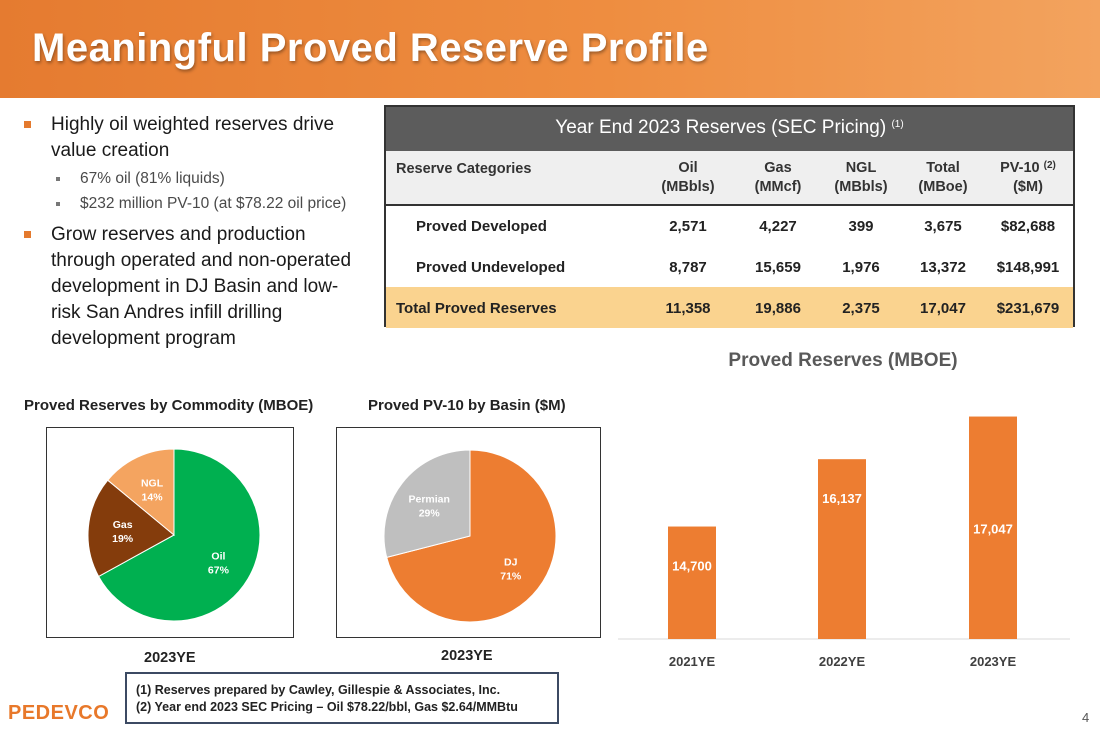  Describe the element at coordinates (467, 405) in the screenshot. I see `basin-chart-title: Proved PV-10 by Basin ($M)` at that location.